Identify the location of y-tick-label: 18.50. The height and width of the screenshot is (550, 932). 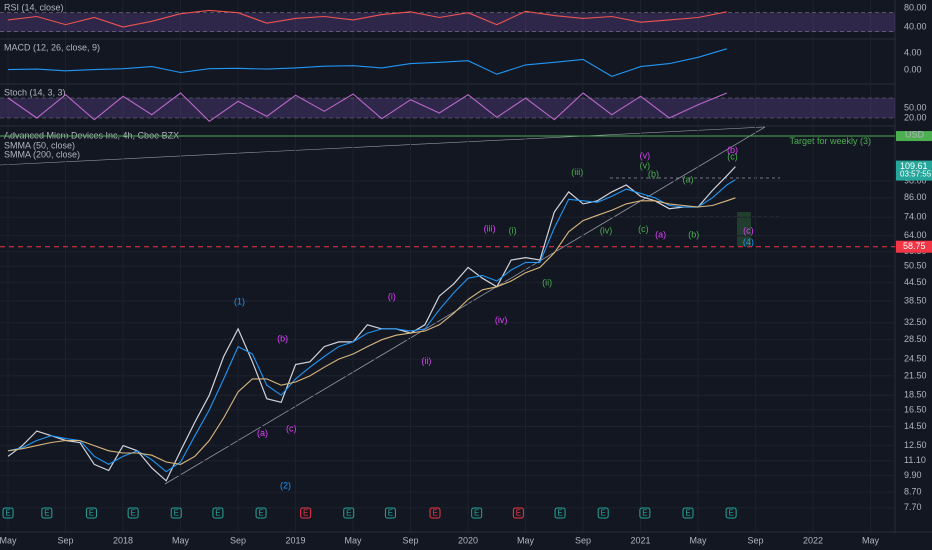
(915, 395).